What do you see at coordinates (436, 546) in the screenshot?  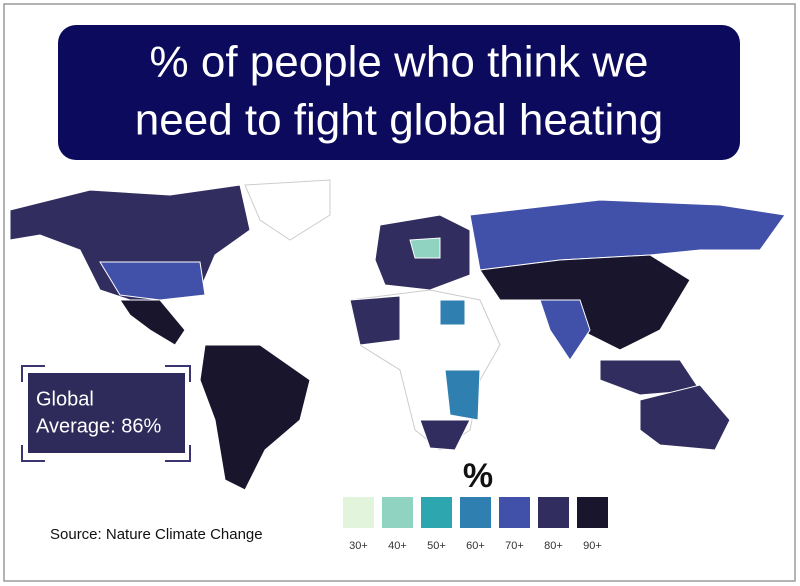 I see `legend-label: 50+` at bounding box center [436, 546].